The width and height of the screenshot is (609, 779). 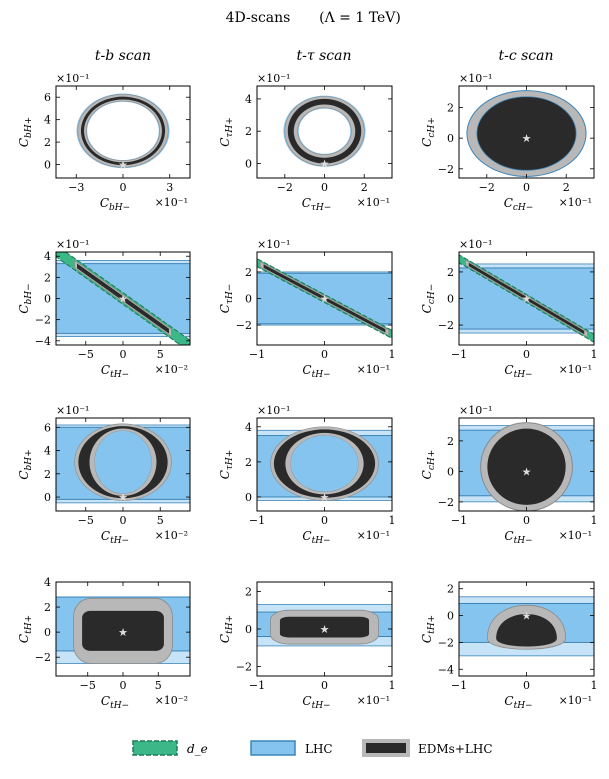 I want to click on y-axis-label: CτH+, so click(x=226, y=132).